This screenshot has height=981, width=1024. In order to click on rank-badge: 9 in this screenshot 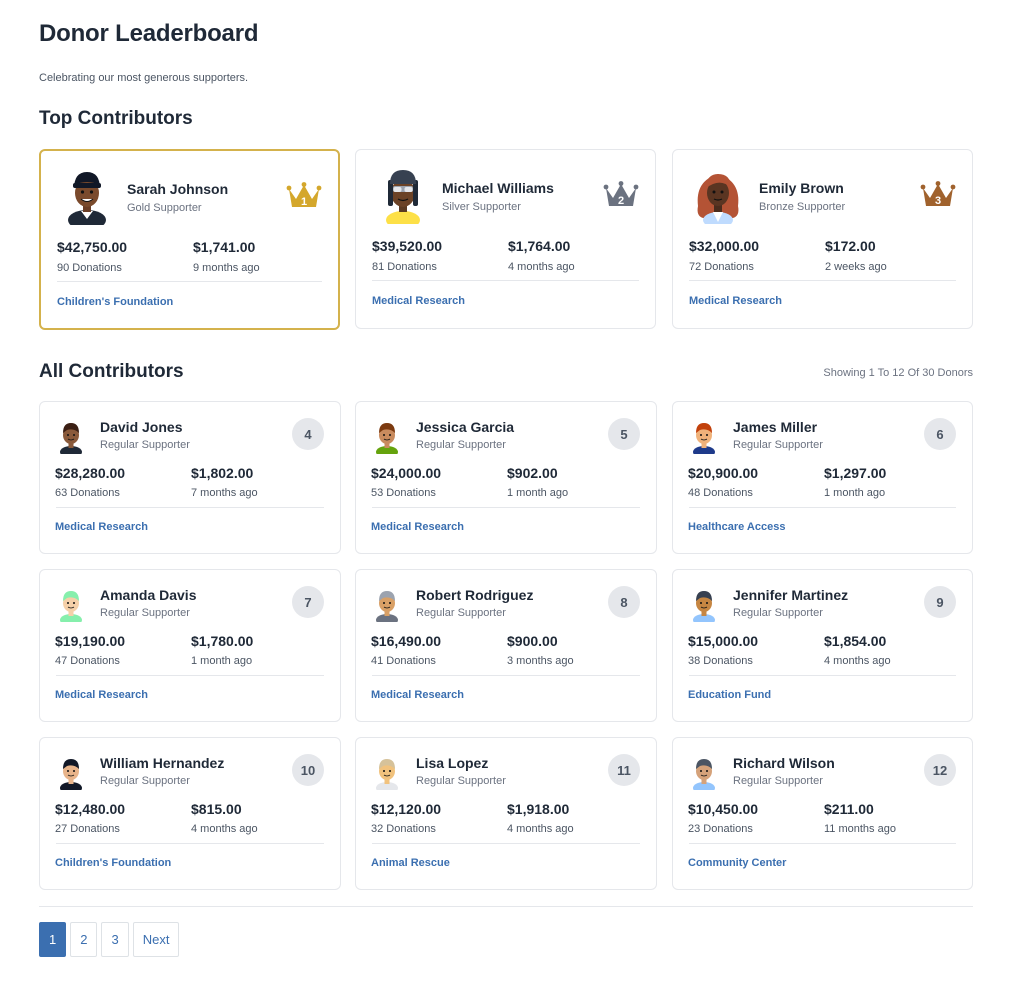, I will do `click(940, 602)`.